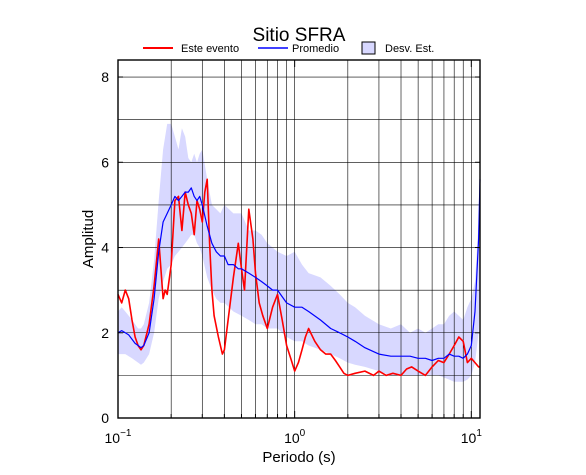 This screenshot has height=475, width=586. Describe the element at coordinates (210, 49) in the screenshot. I see `legend-label-este-evento: Este evento` at that location.